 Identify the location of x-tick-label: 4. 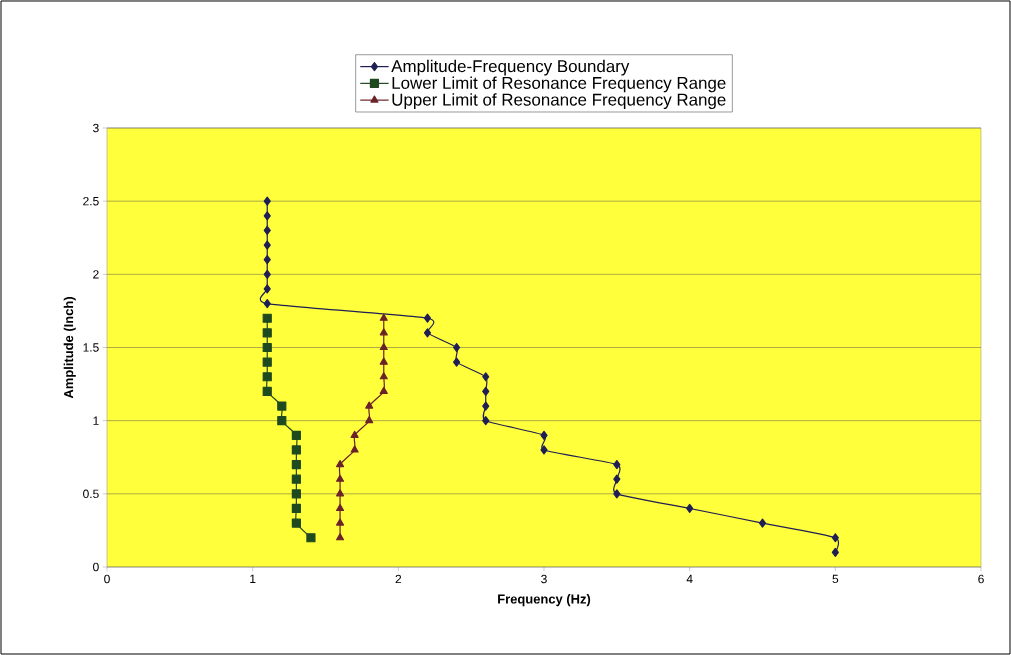
(689, 578).